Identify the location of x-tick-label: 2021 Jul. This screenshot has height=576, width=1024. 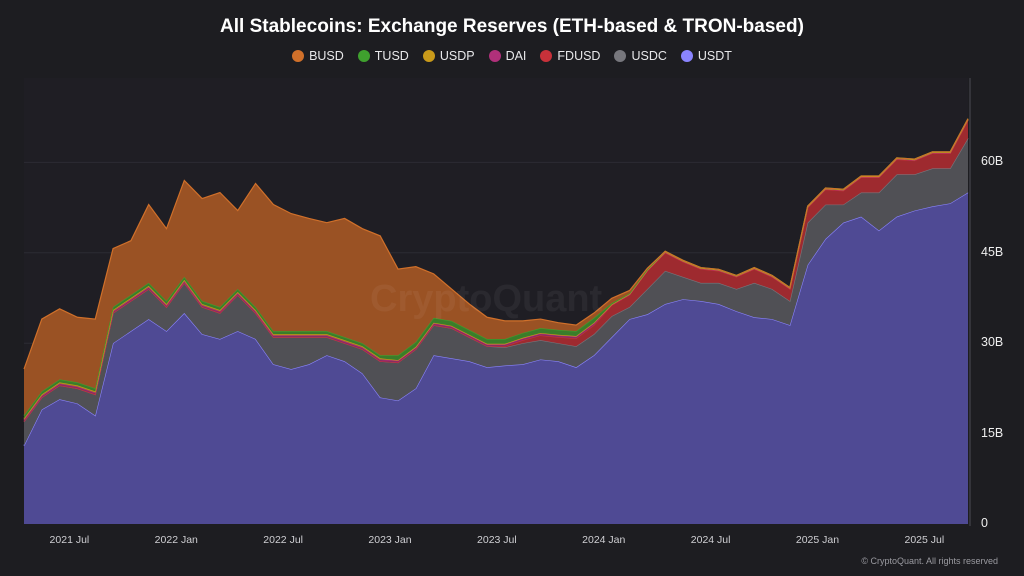
(69, 540).